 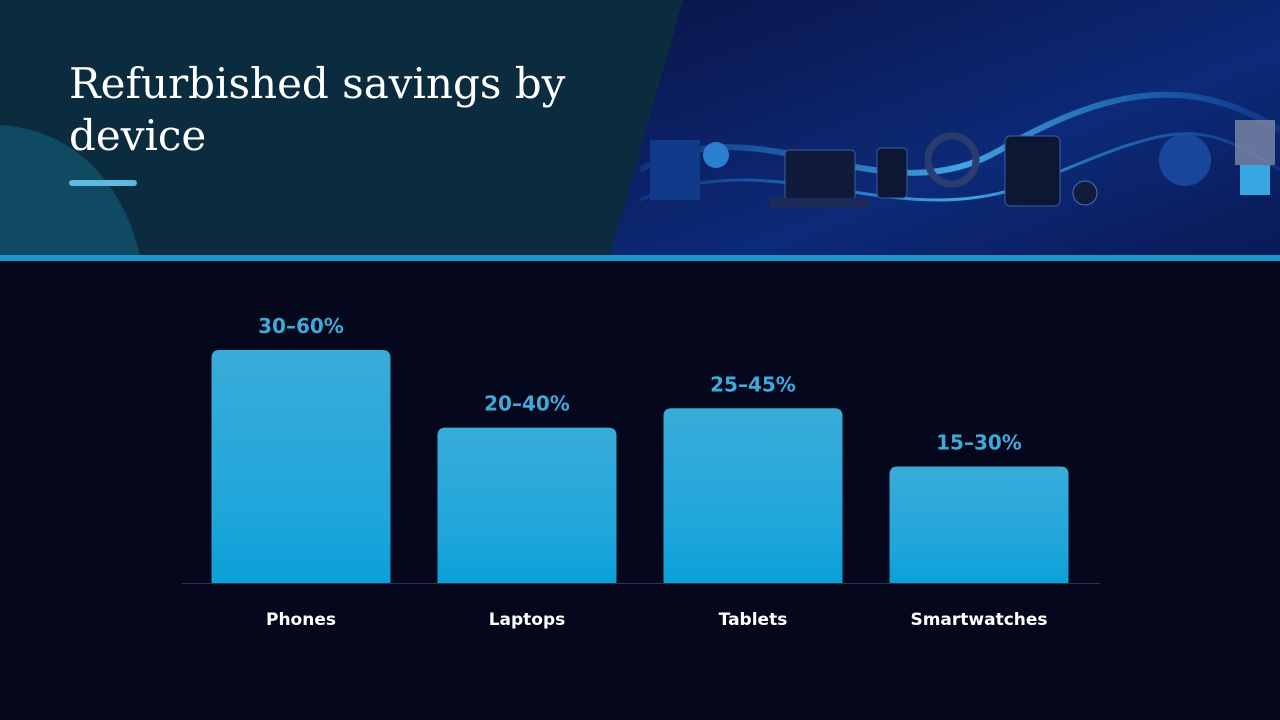 I want to click on decor-wave, so click(x=959, y=133).